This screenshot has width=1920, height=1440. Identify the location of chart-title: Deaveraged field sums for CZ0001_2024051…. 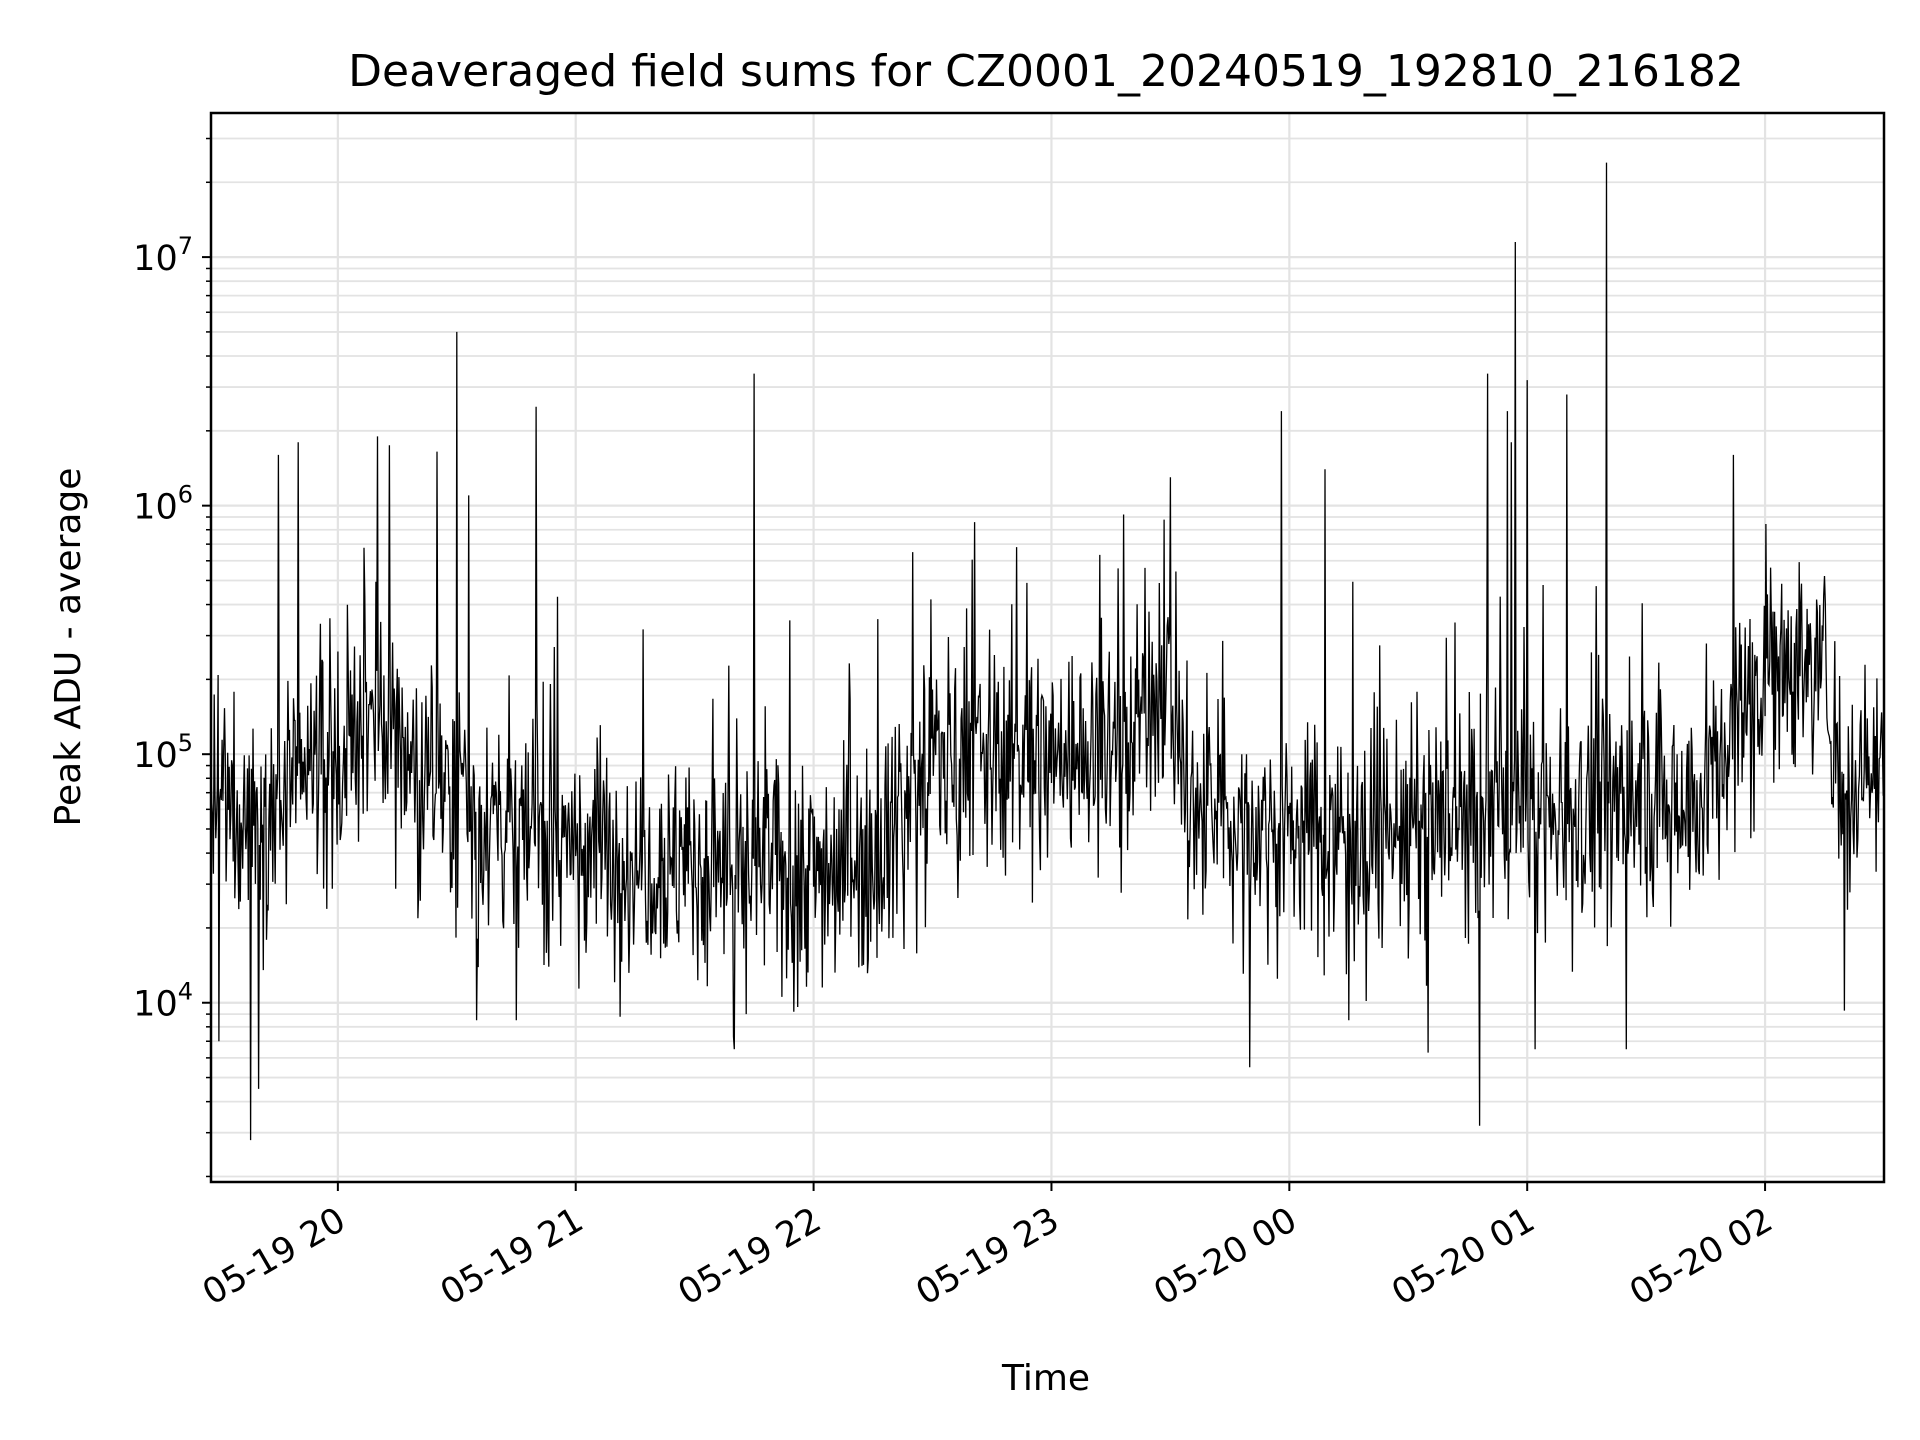
(1046, 71).